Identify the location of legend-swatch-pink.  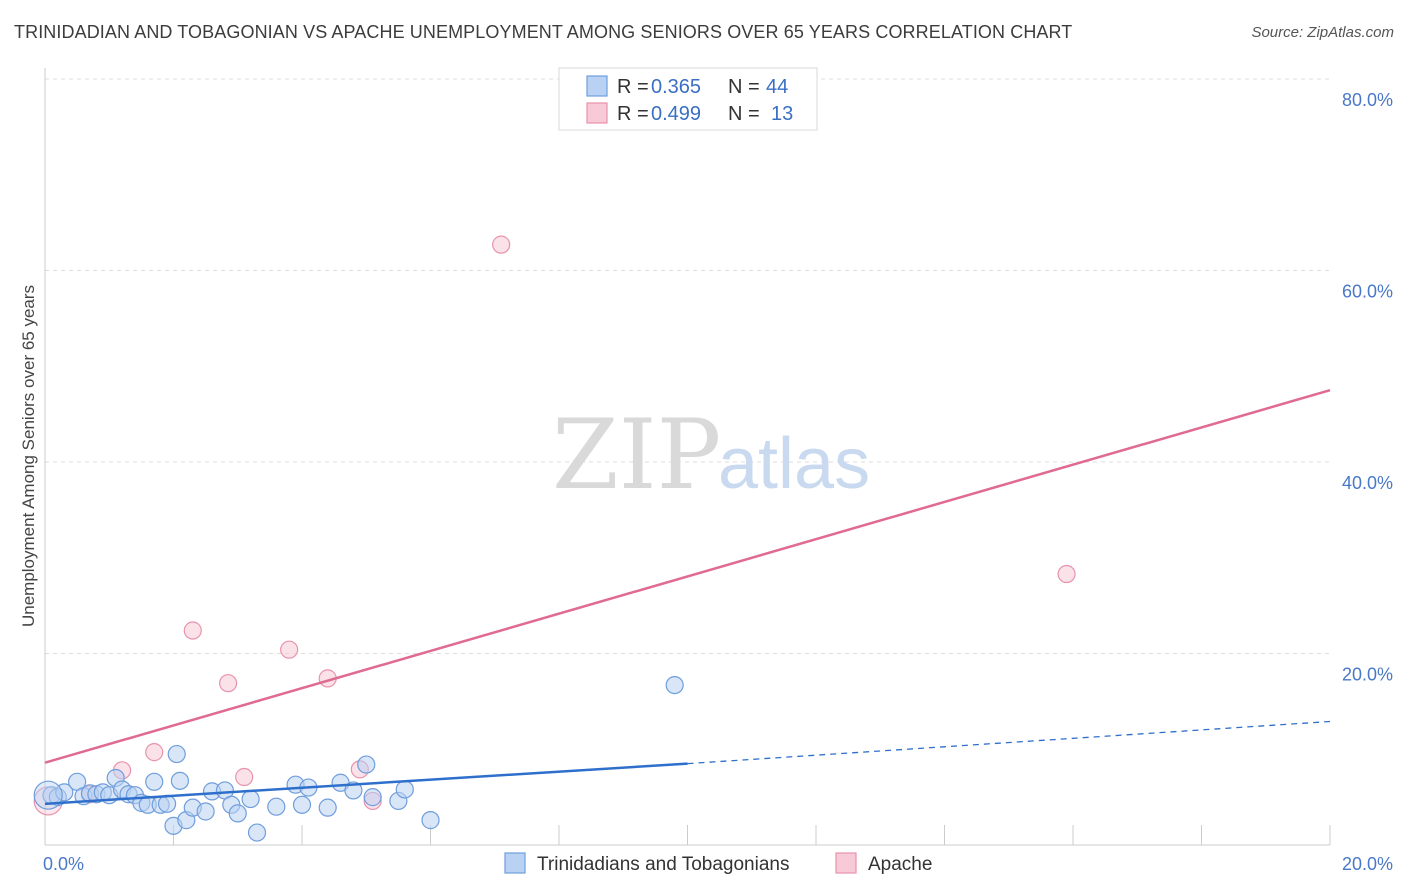
(597, 113).